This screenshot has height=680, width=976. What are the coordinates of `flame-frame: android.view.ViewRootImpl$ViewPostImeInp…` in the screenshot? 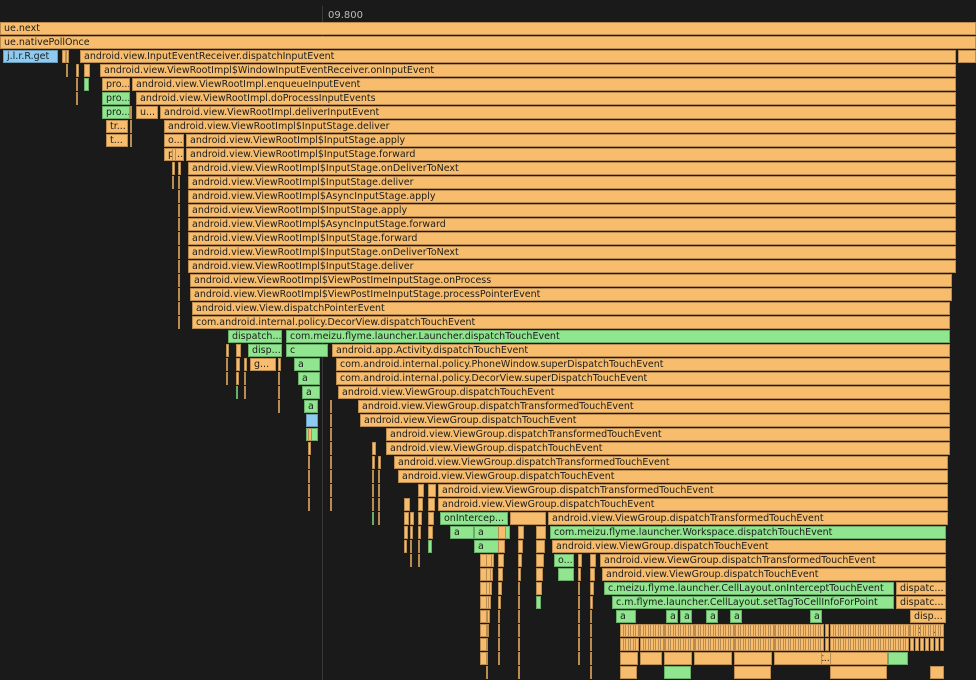 It's located at (571, 294).